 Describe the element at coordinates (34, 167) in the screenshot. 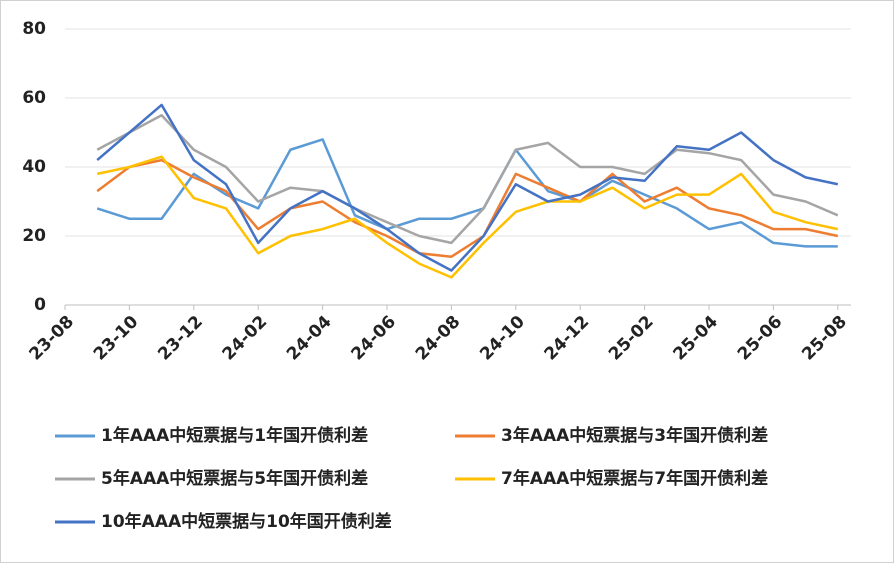

I see `y-tick-label: 40` at that location.